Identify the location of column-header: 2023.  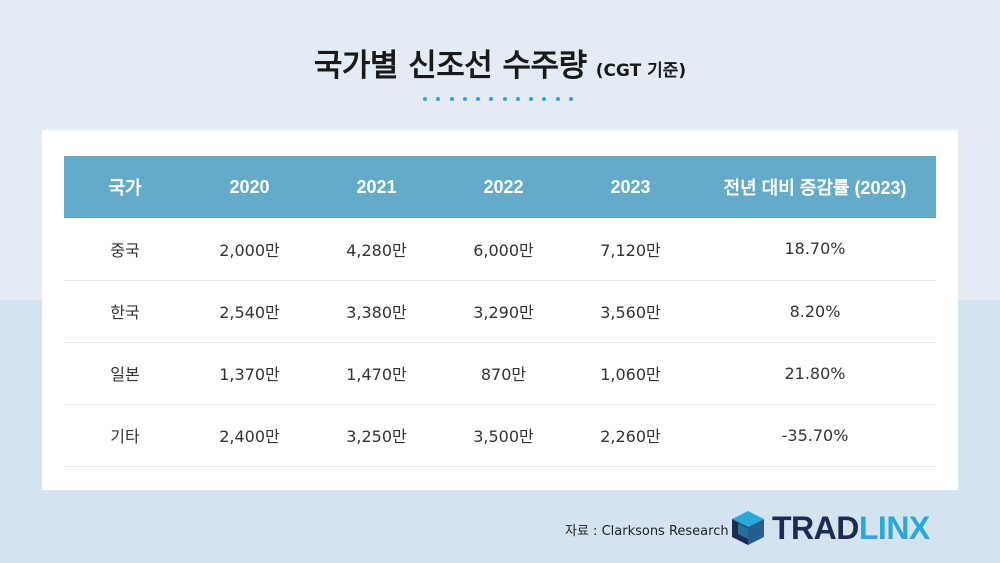
(630, 186).